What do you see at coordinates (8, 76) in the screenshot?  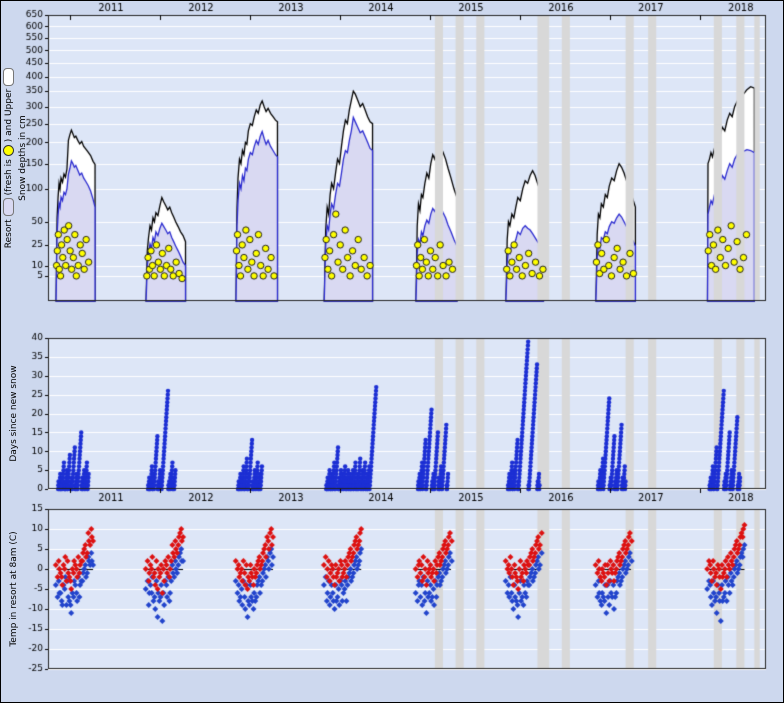 I see `upper-depth-swatch-icon` at bounding box center [8, 76].